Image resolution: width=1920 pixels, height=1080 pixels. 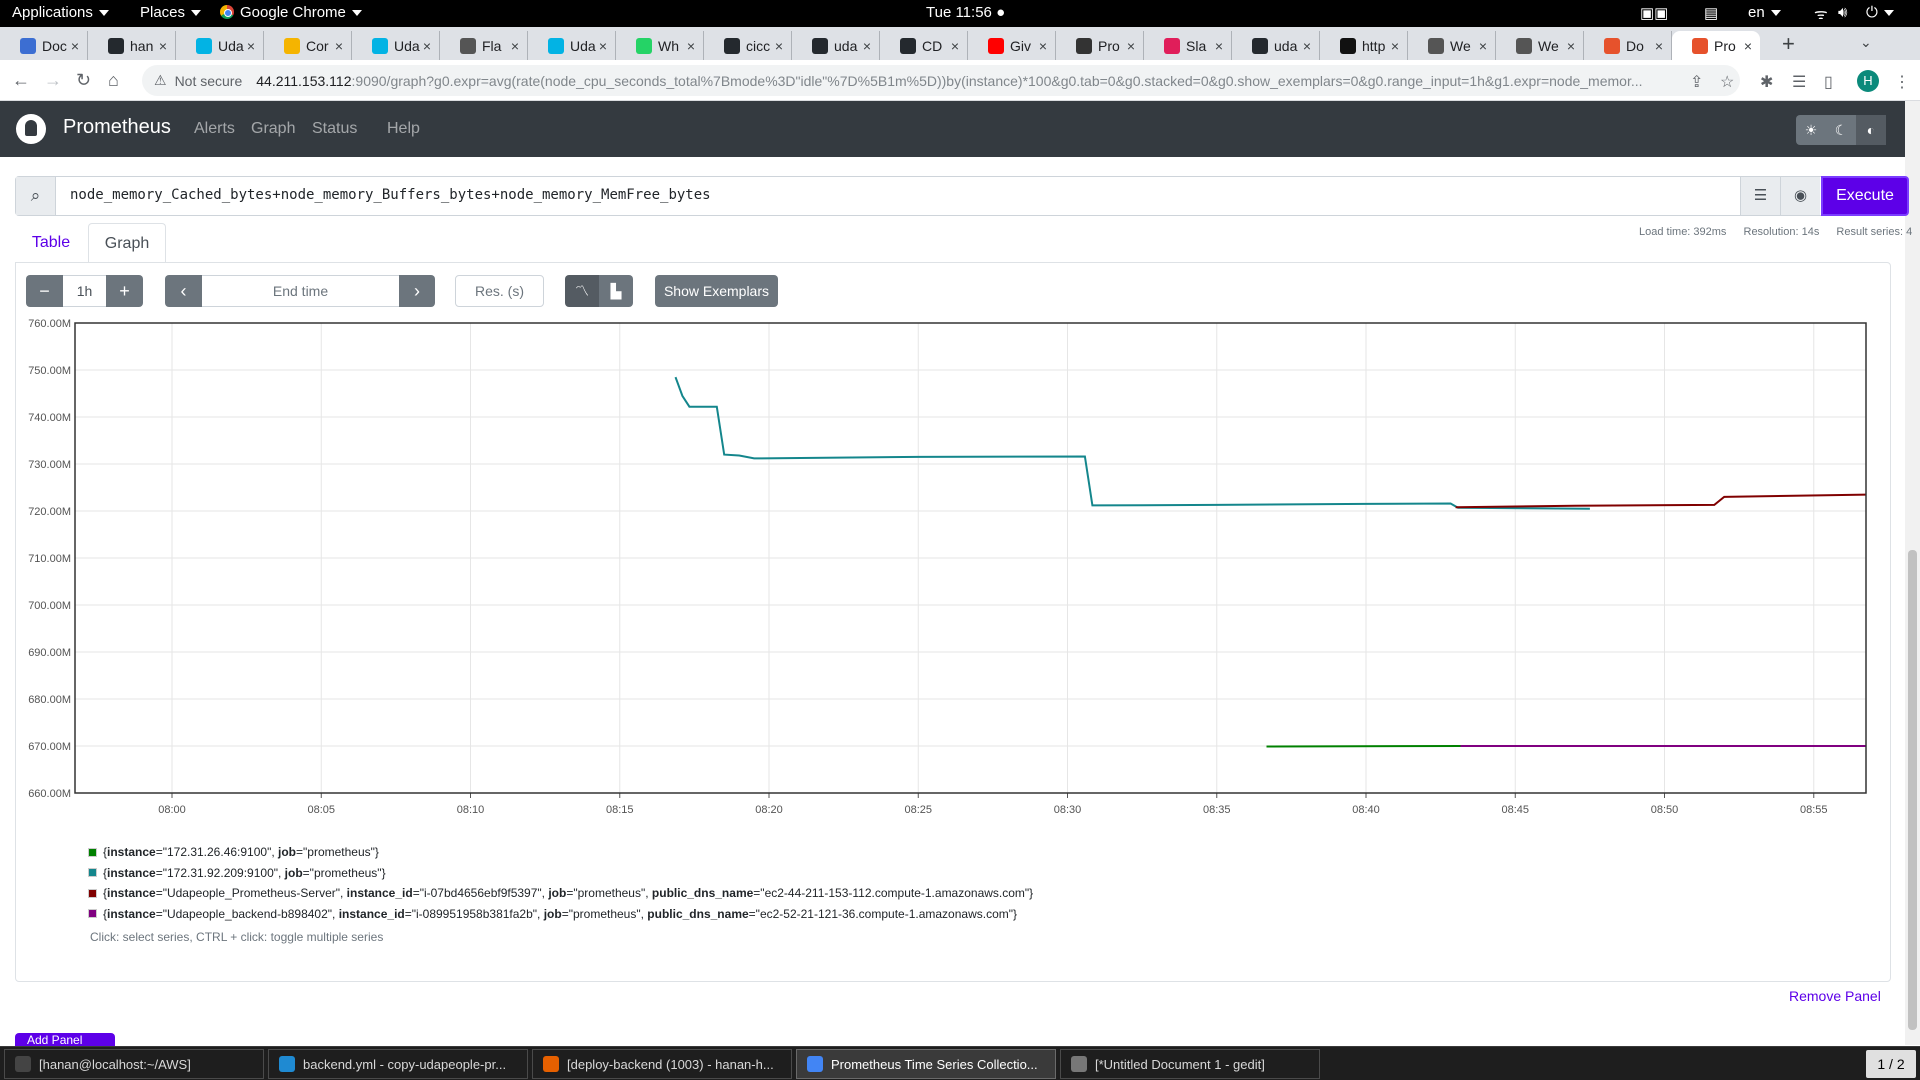 What do you see at coordinates (21, 80) in the screenshot?
I see `back-icon: ←` at bounding box center [21, 80].